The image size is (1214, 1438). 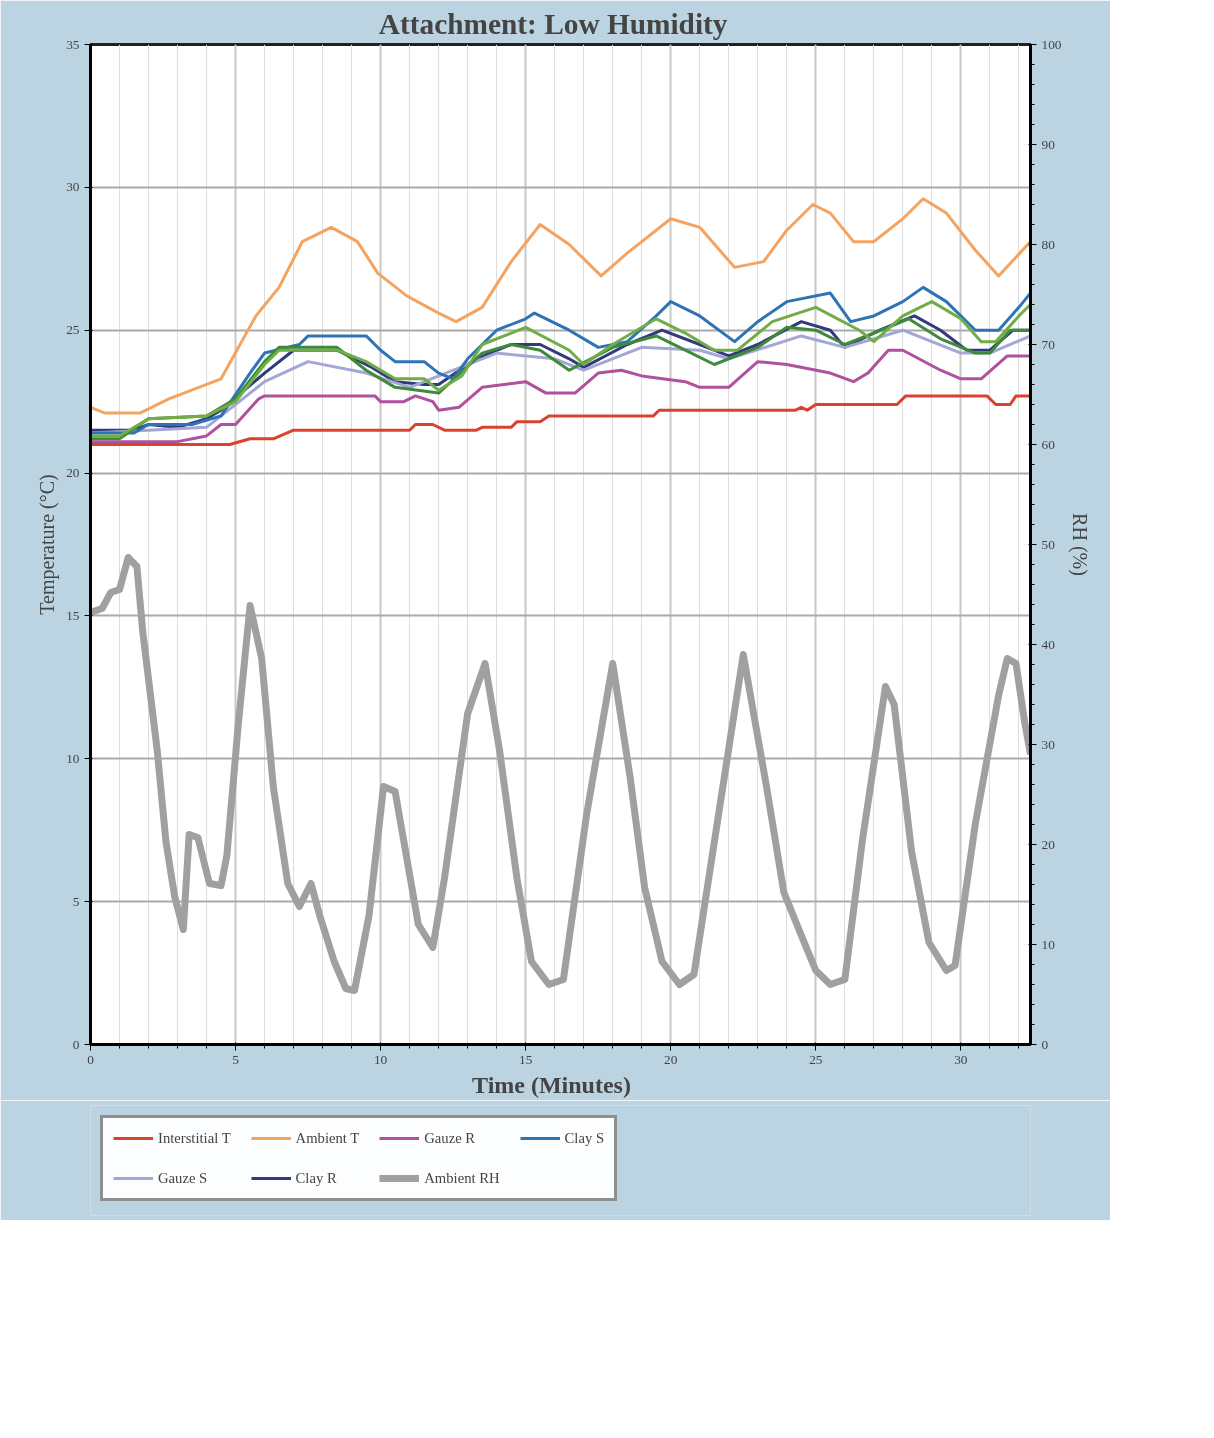 I want to click on y2-tick-label: 0, so click(x=1045, y=1044).